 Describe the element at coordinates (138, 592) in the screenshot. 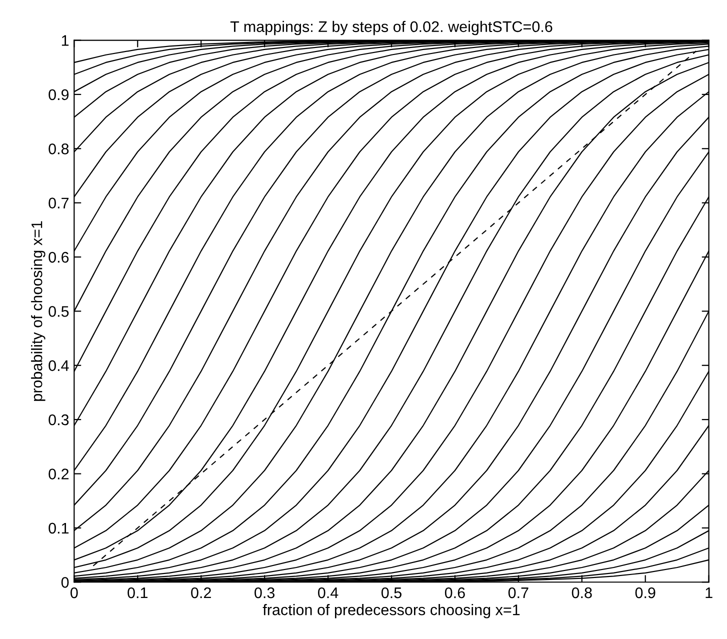

I see `x-tick-label: 0.1` at that location.